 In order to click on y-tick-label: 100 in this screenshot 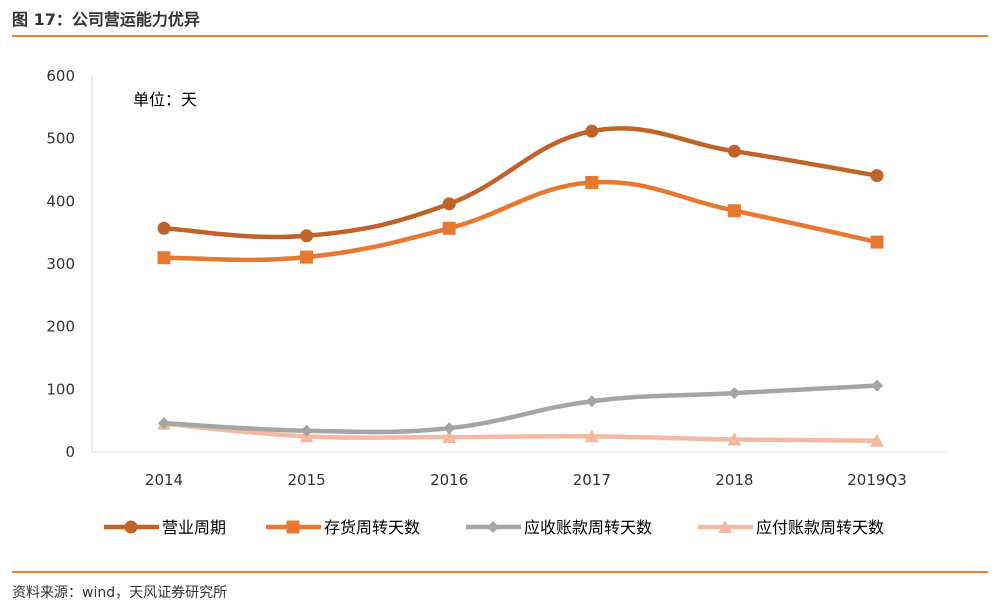, I will do `click(60, 389)`.